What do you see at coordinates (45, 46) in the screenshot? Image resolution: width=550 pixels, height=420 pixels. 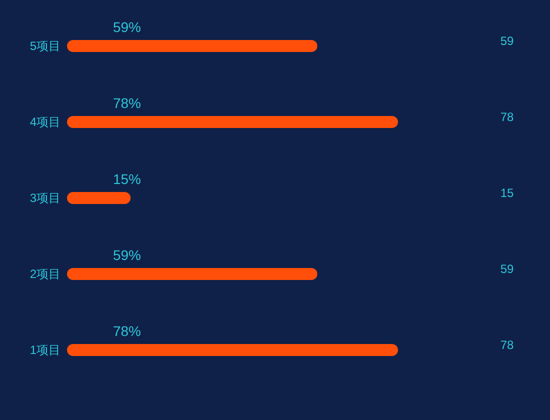 I see `y-tick-label: 5项目` at bounding box center [45, 46].